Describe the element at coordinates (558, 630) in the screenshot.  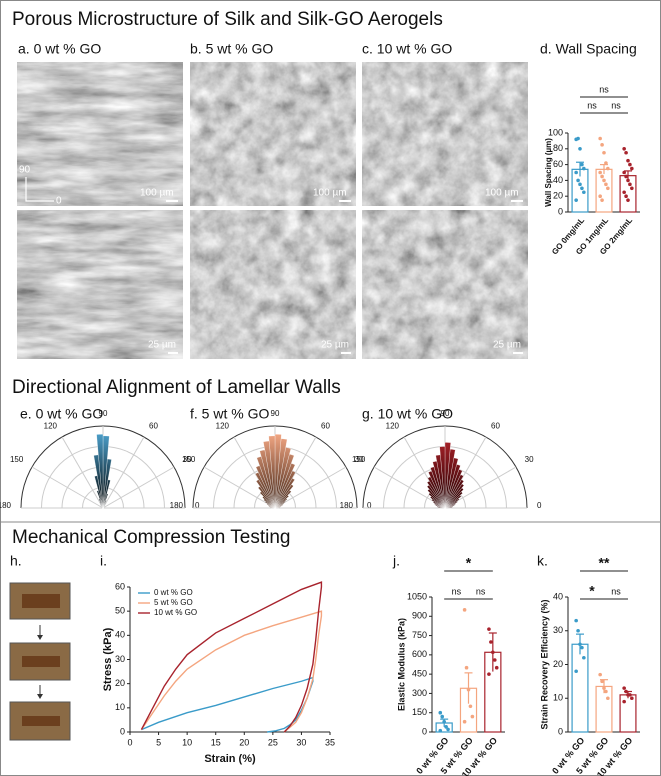
I see `y-tick-label: 30` at that location.